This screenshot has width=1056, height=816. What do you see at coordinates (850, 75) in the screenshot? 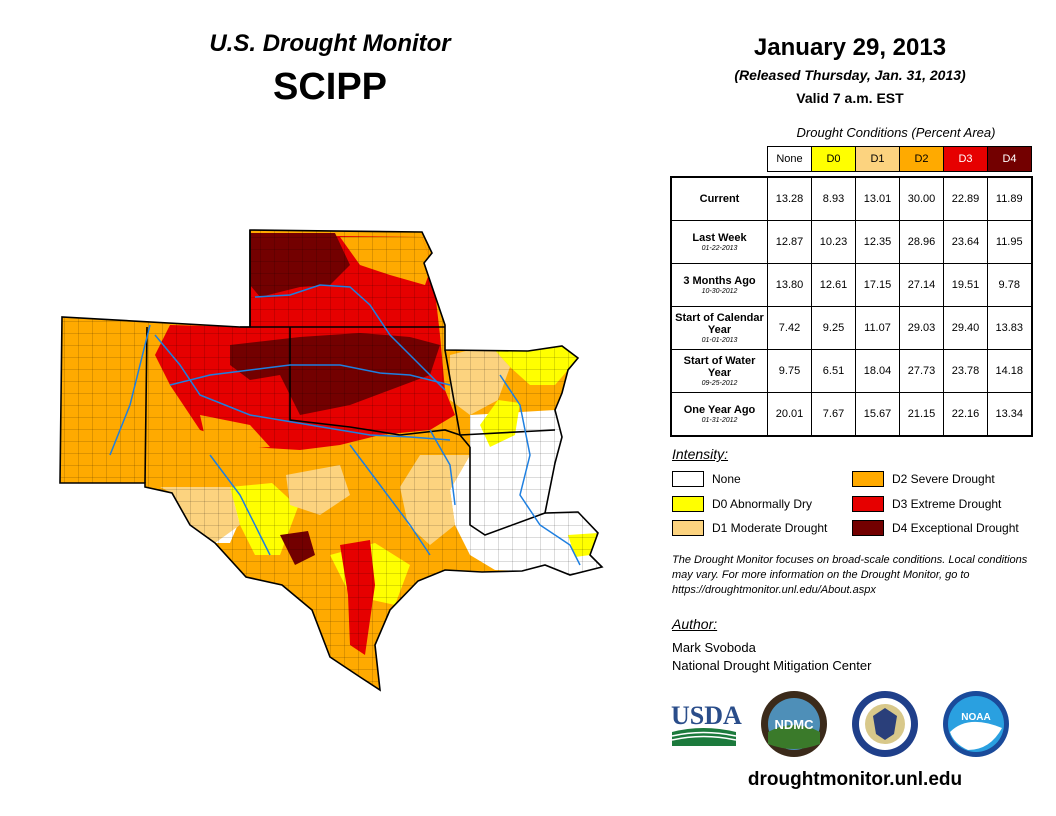
I see `release-date: (Released Thursday, Jan. 31, 2013)` at bounding box center [850, 75].